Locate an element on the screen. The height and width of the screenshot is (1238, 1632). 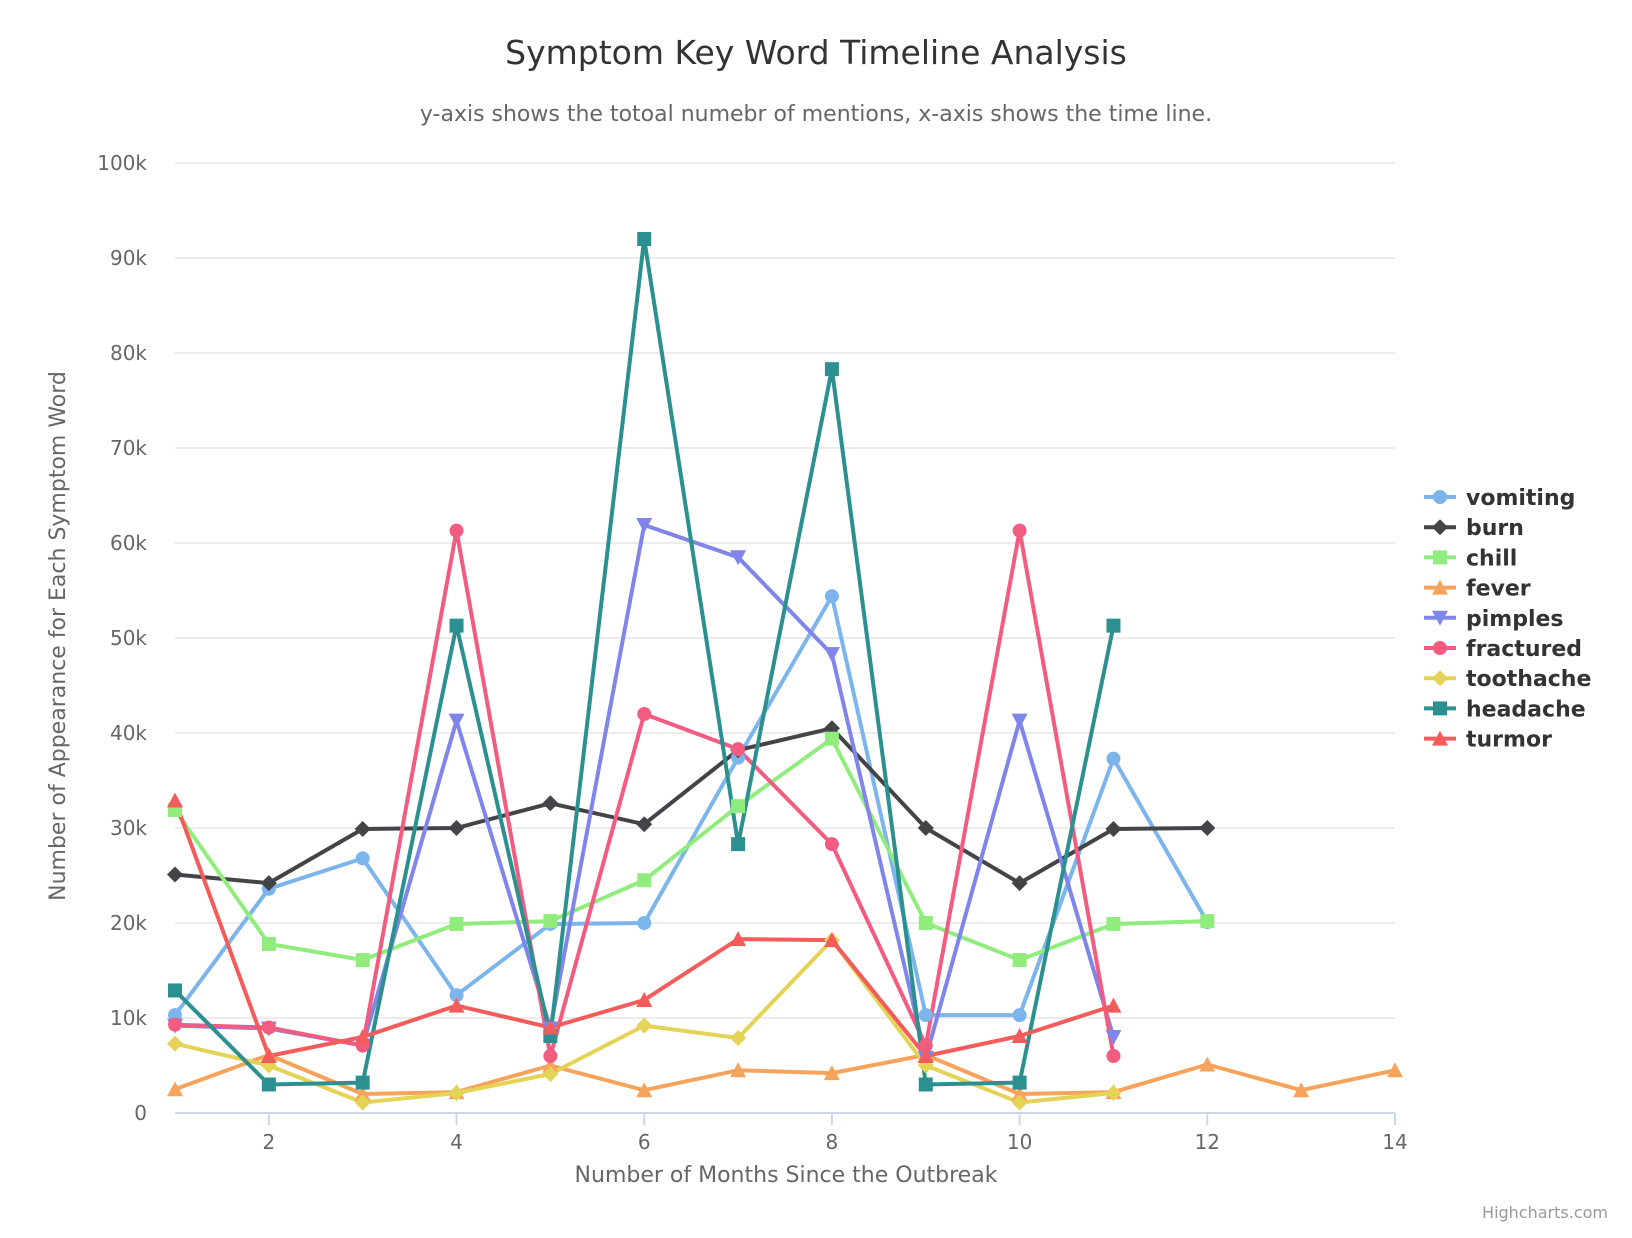
legend-item-turmor: turmor is located at coordinates (1488, 740).